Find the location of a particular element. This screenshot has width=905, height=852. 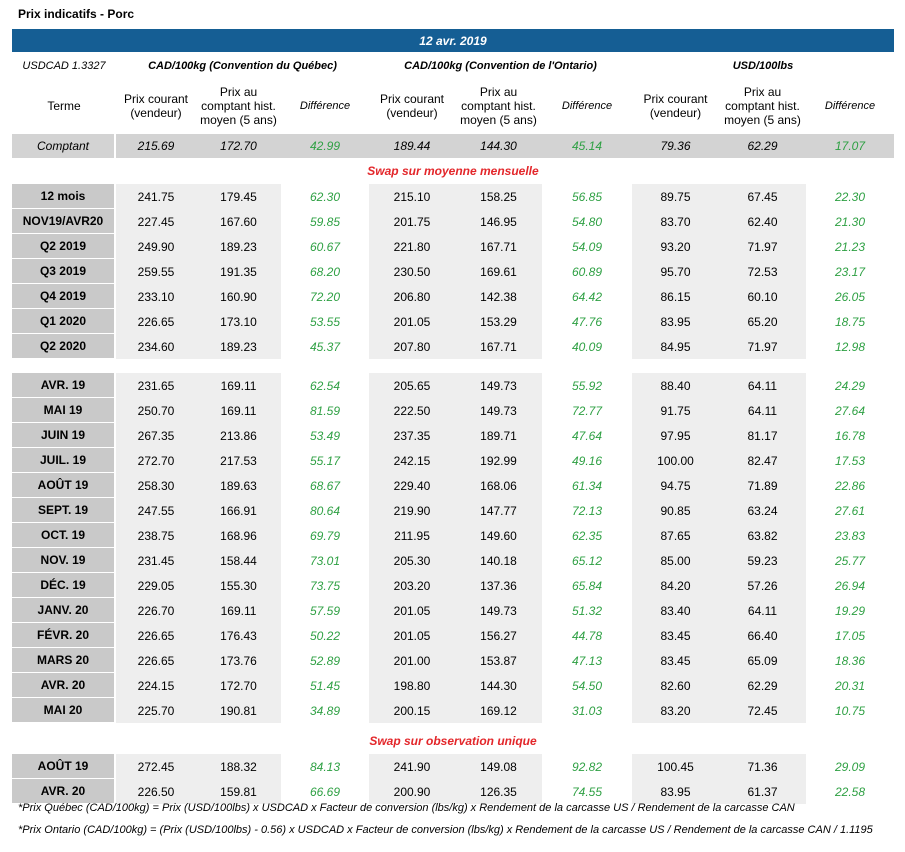

row-value: 71.97 is located at coordinates (762, 346).